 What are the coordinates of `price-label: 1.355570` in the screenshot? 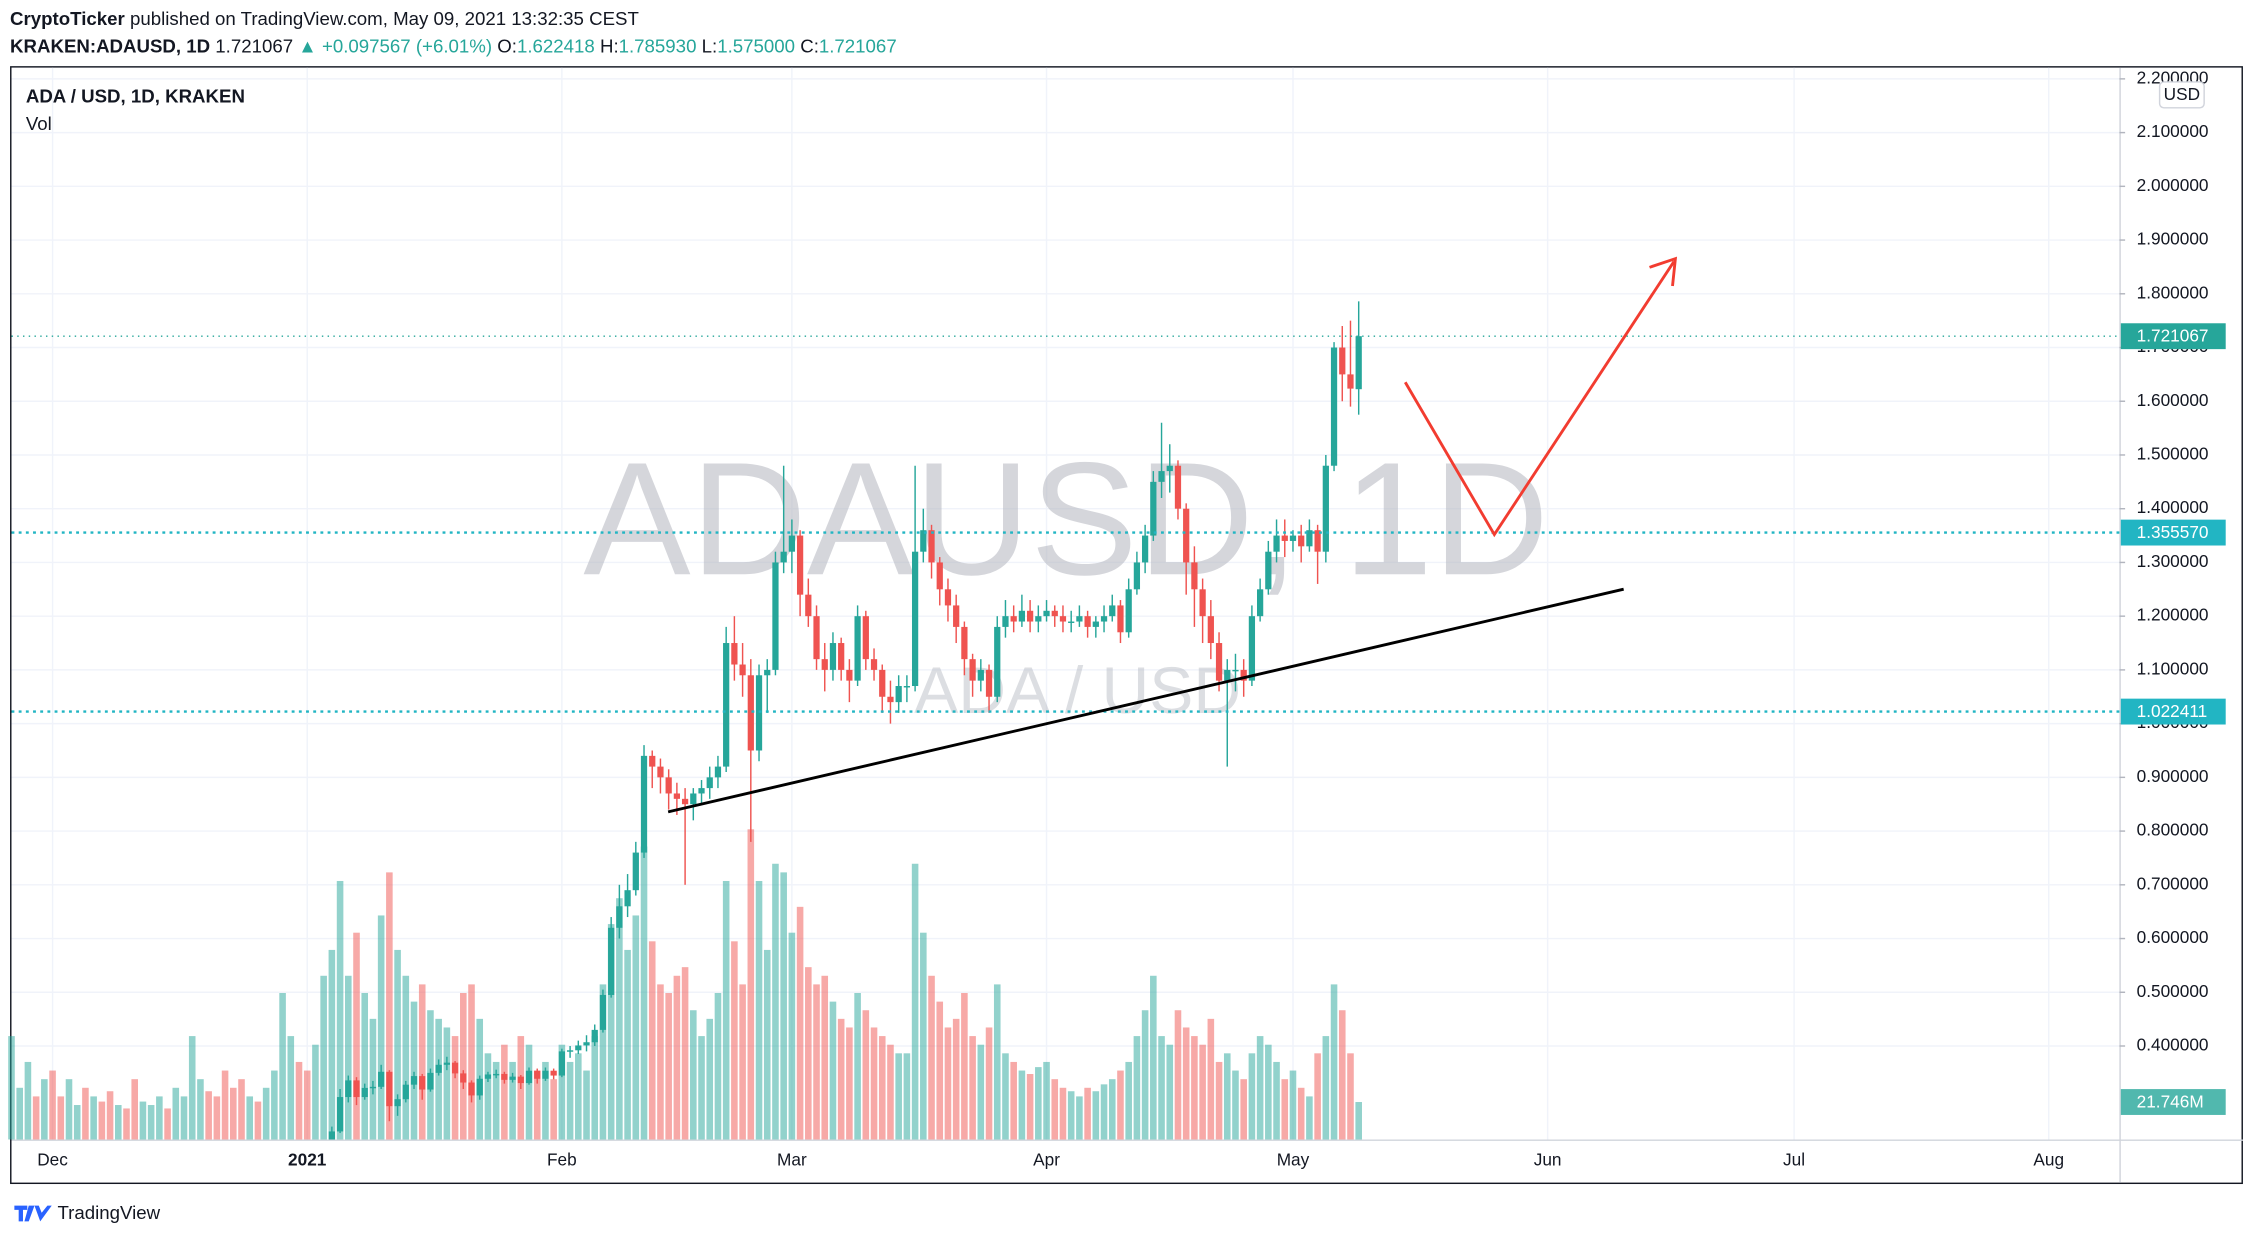 It's located at (2173, 532).